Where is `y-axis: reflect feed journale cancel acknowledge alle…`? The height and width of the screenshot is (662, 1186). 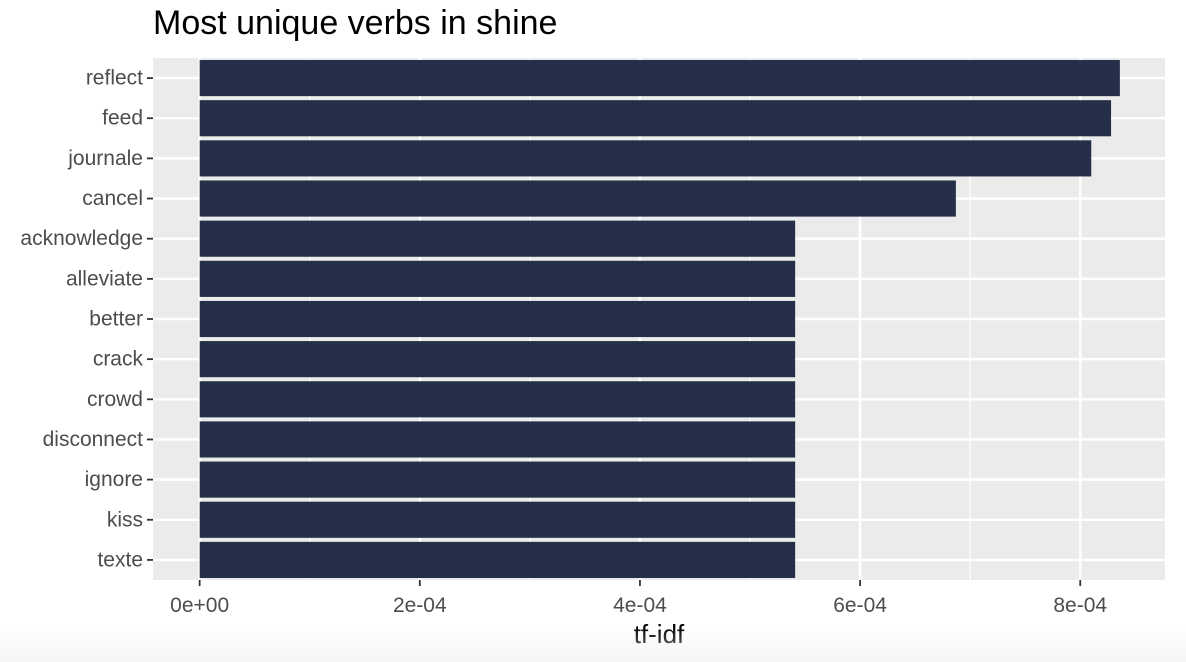 y-axis: reflect feed journale cancel acknowledge alle… is located at coordinates (86, 319).